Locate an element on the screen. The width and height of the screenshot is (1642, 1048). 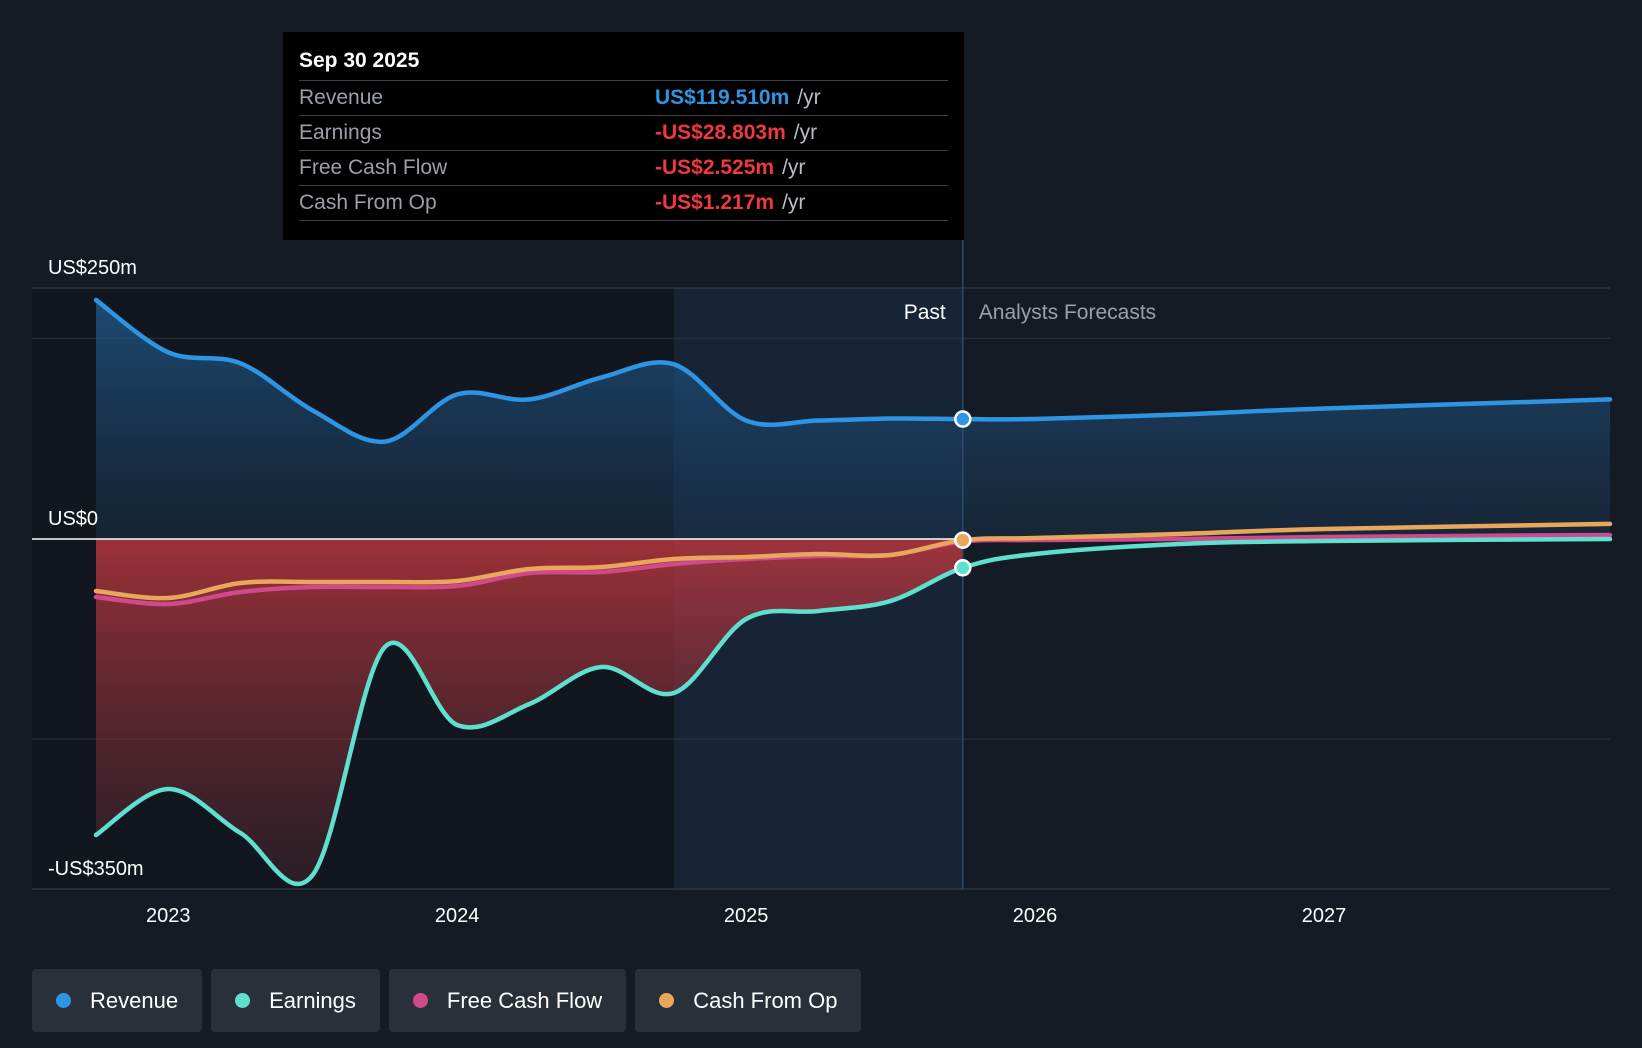
tooltip-label: Earnings is located at coordinates (340, 132).